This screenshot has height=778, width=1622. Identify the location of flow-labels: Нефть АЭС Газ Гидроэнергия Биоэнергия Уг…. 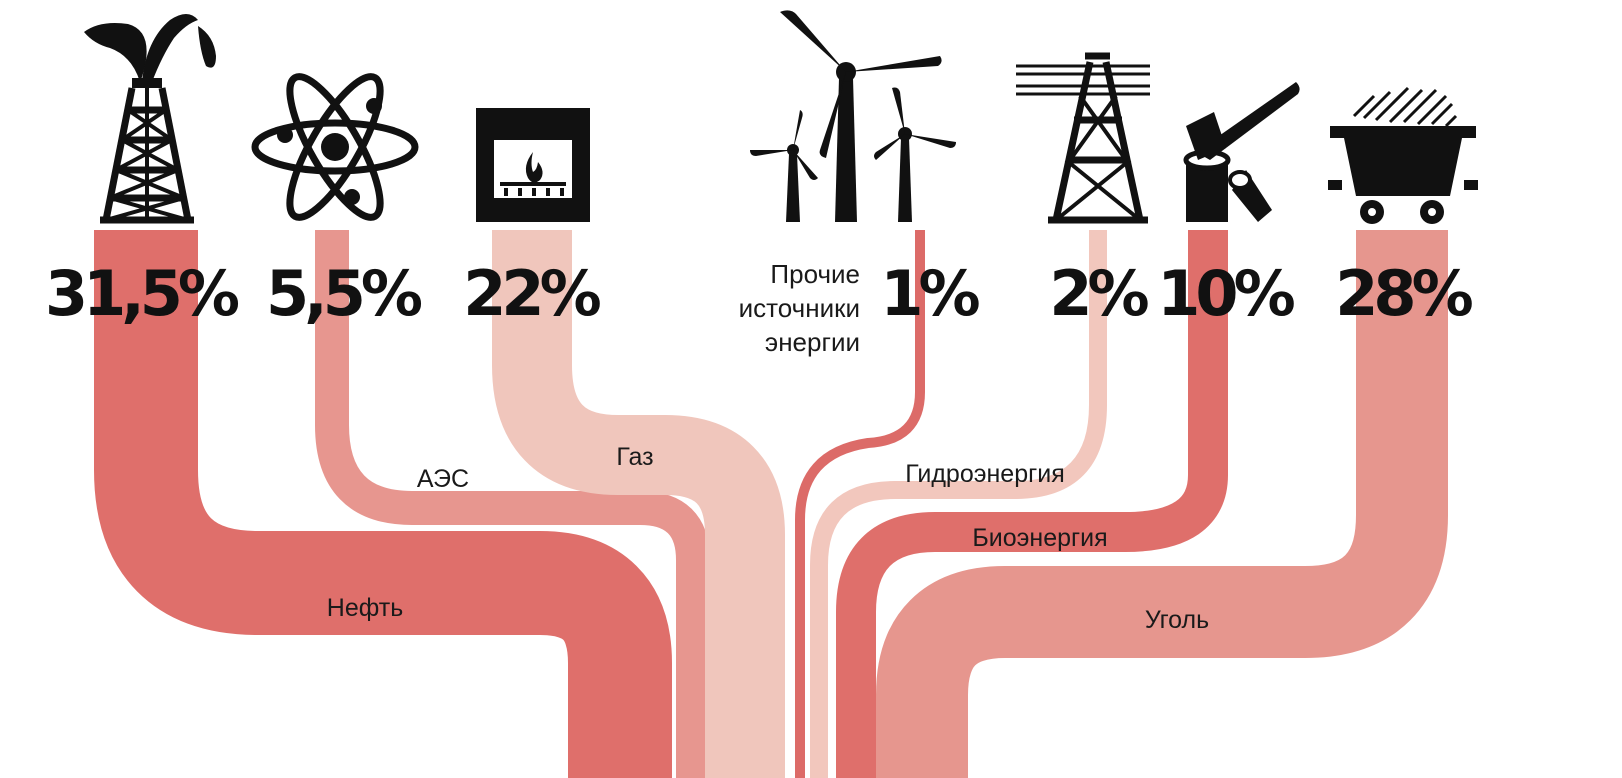
(768, 538).